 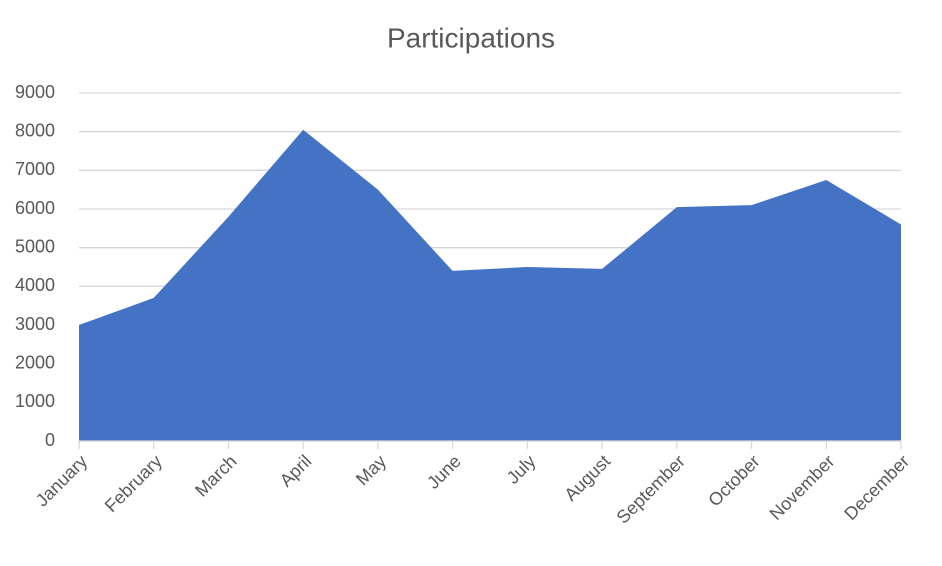 What do you see at coordinates (876, 487) in the screenshot?
I see `x-tick-label: December` at bounding box center [876, 487].